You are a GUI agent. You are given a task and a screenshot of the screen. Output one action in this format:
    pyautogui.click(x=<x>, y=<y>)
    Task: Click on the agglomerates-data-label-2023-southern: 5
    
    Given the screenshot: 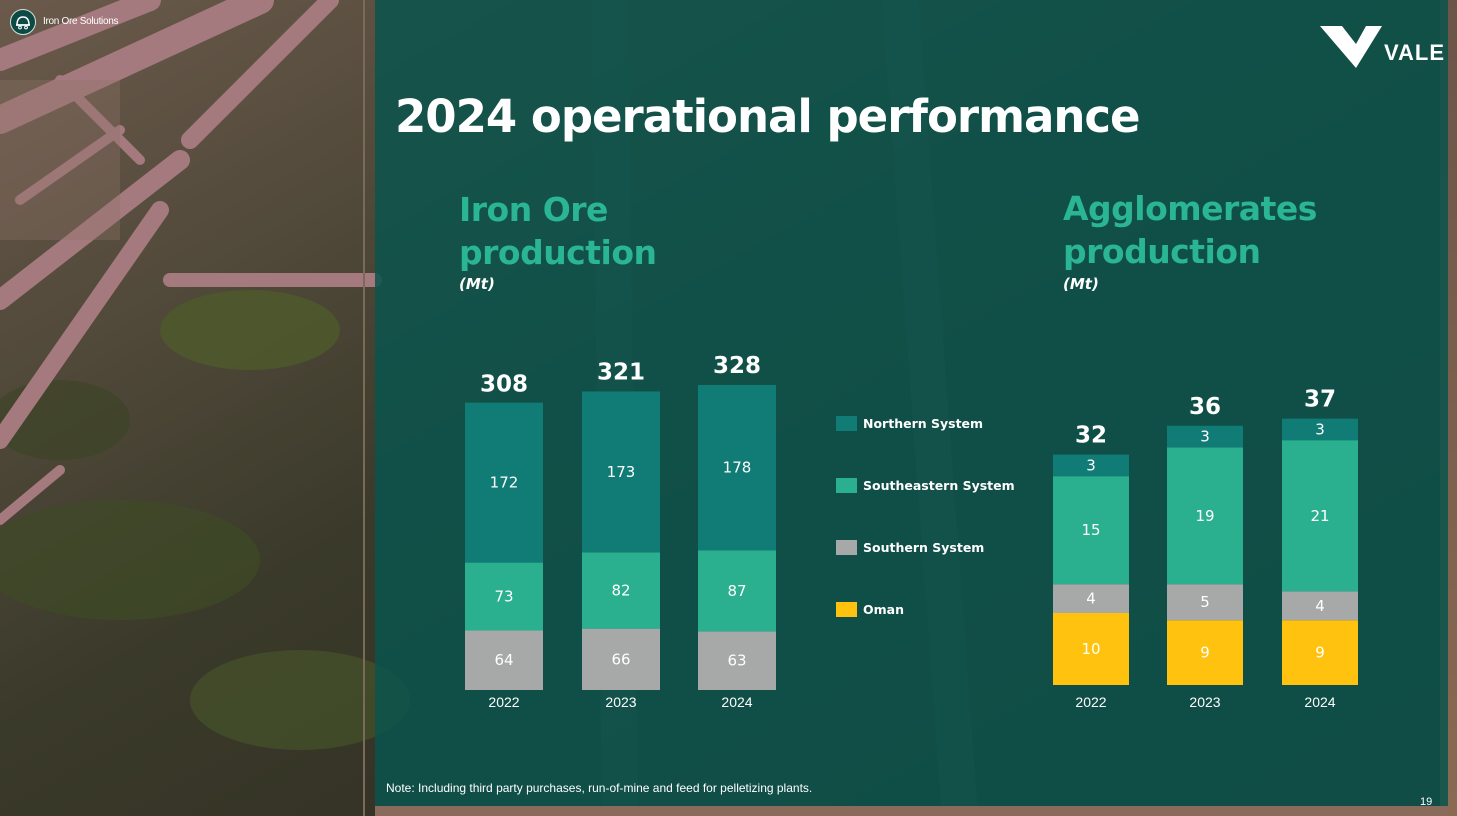 What is the action you would take?
    pyautogui.click(x=1205, y=602)
    